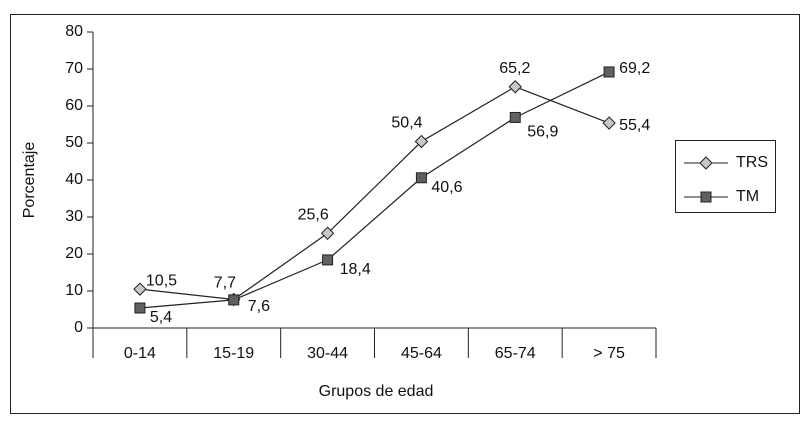 The width and height of the screenshot is (812, 439). I want to click on y-tick-label: 0, so click(78, 327).